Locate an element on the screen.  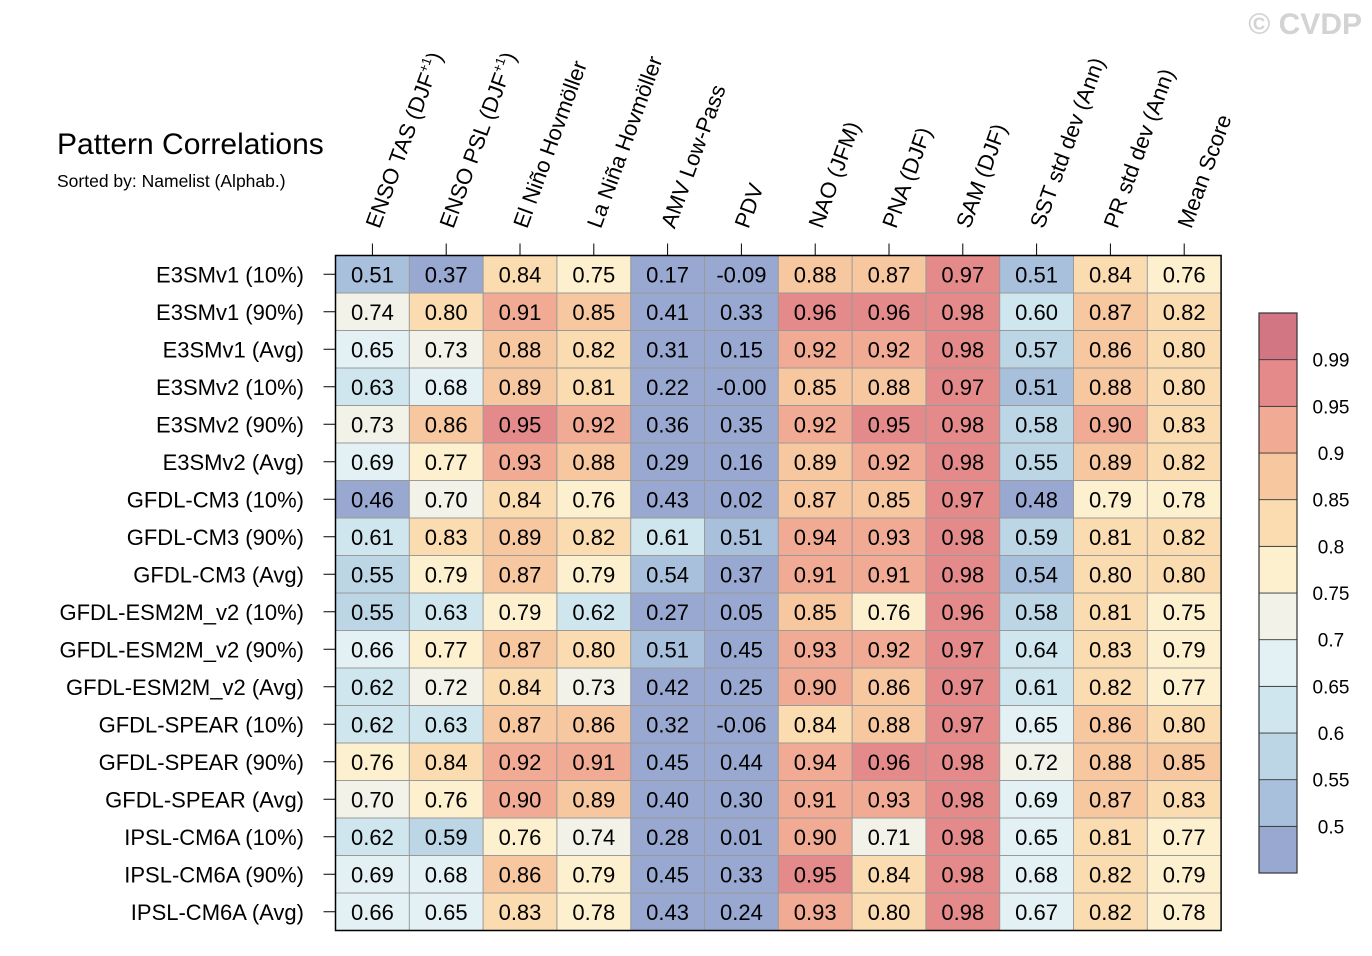
cell-value-label: 0.96 is located at coordinates (889, 312).